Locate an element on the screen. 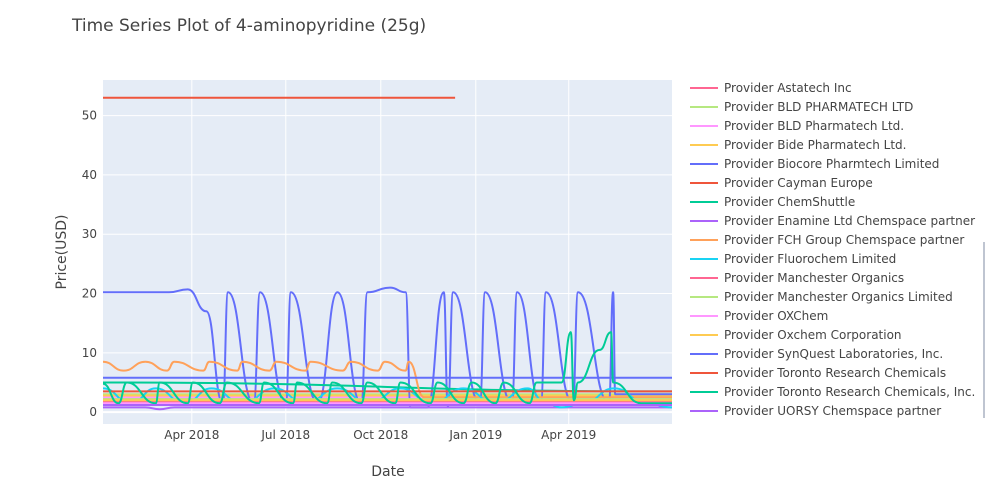  legend-item-label: Provider Fluorochem Limited is located at coordinates (810, 259).